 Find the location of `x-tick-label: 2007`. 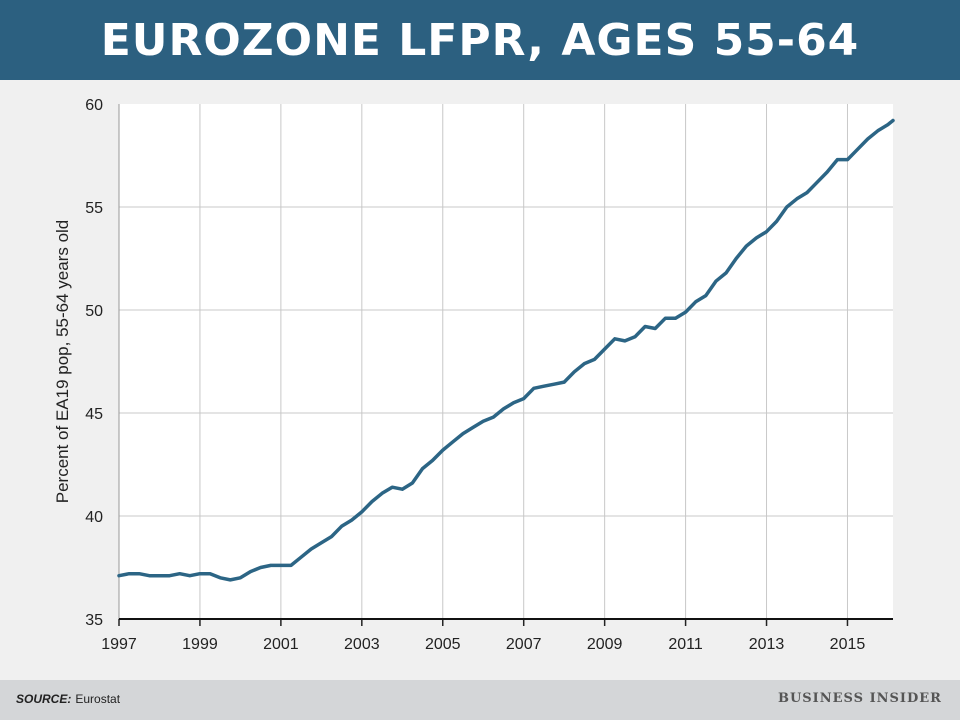

x-tick-label: 2007 is located at coordinates (524, 644).